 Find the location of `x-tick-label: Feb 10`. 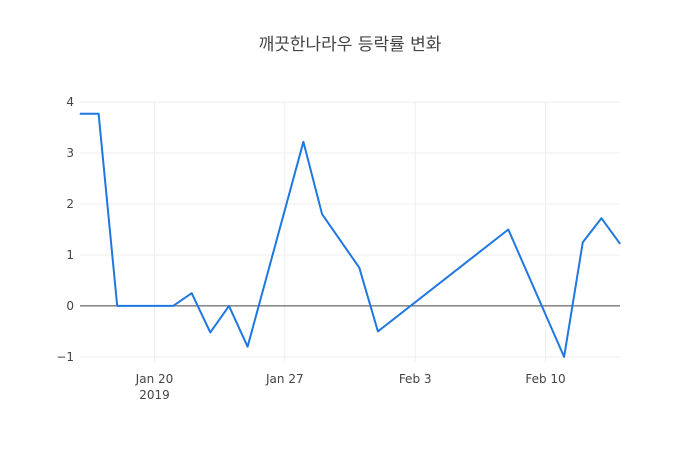

x-tick-label: Feb 10 is located at coordinates (545, 379).